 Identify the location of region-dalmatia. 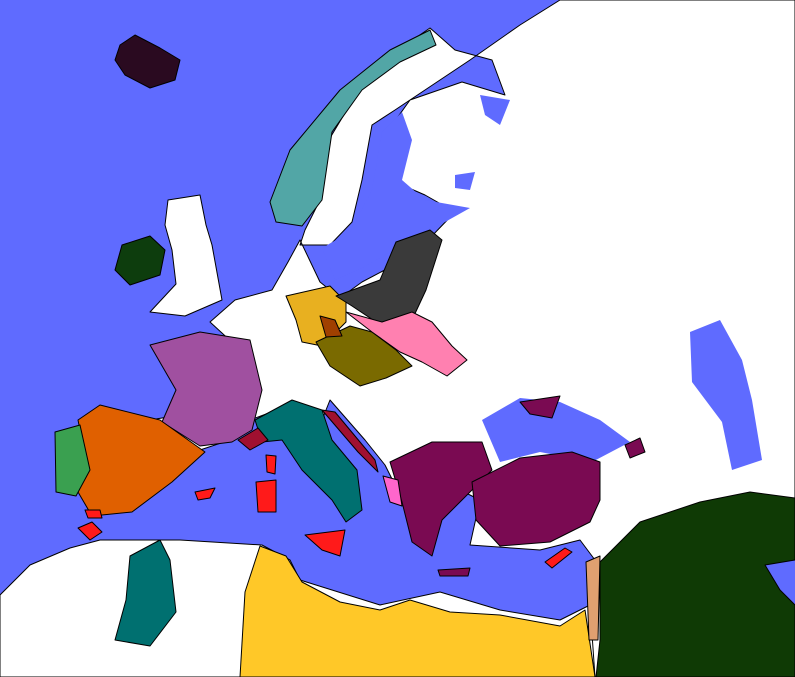
(350, 441).